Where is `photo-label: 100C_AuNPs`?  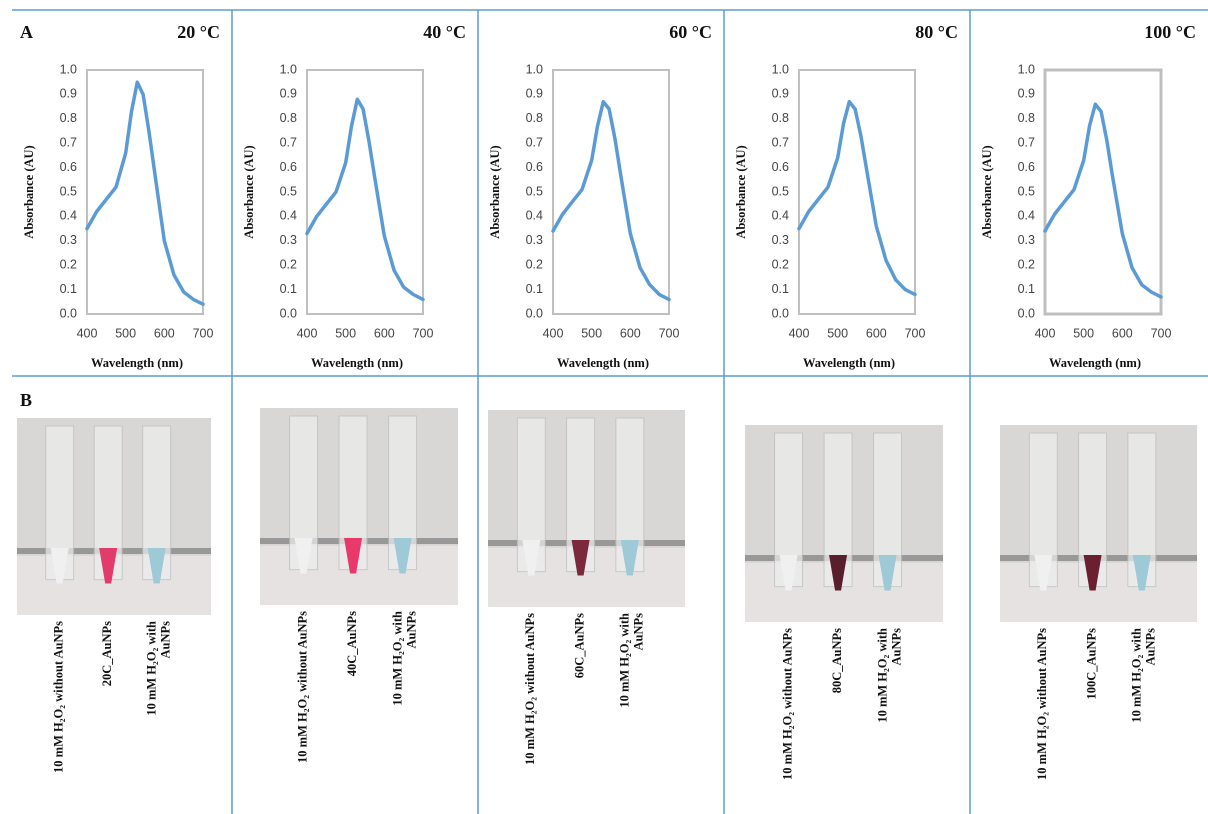 photo-label: 100C_AuNPs is located at coordinates (1091, 664).